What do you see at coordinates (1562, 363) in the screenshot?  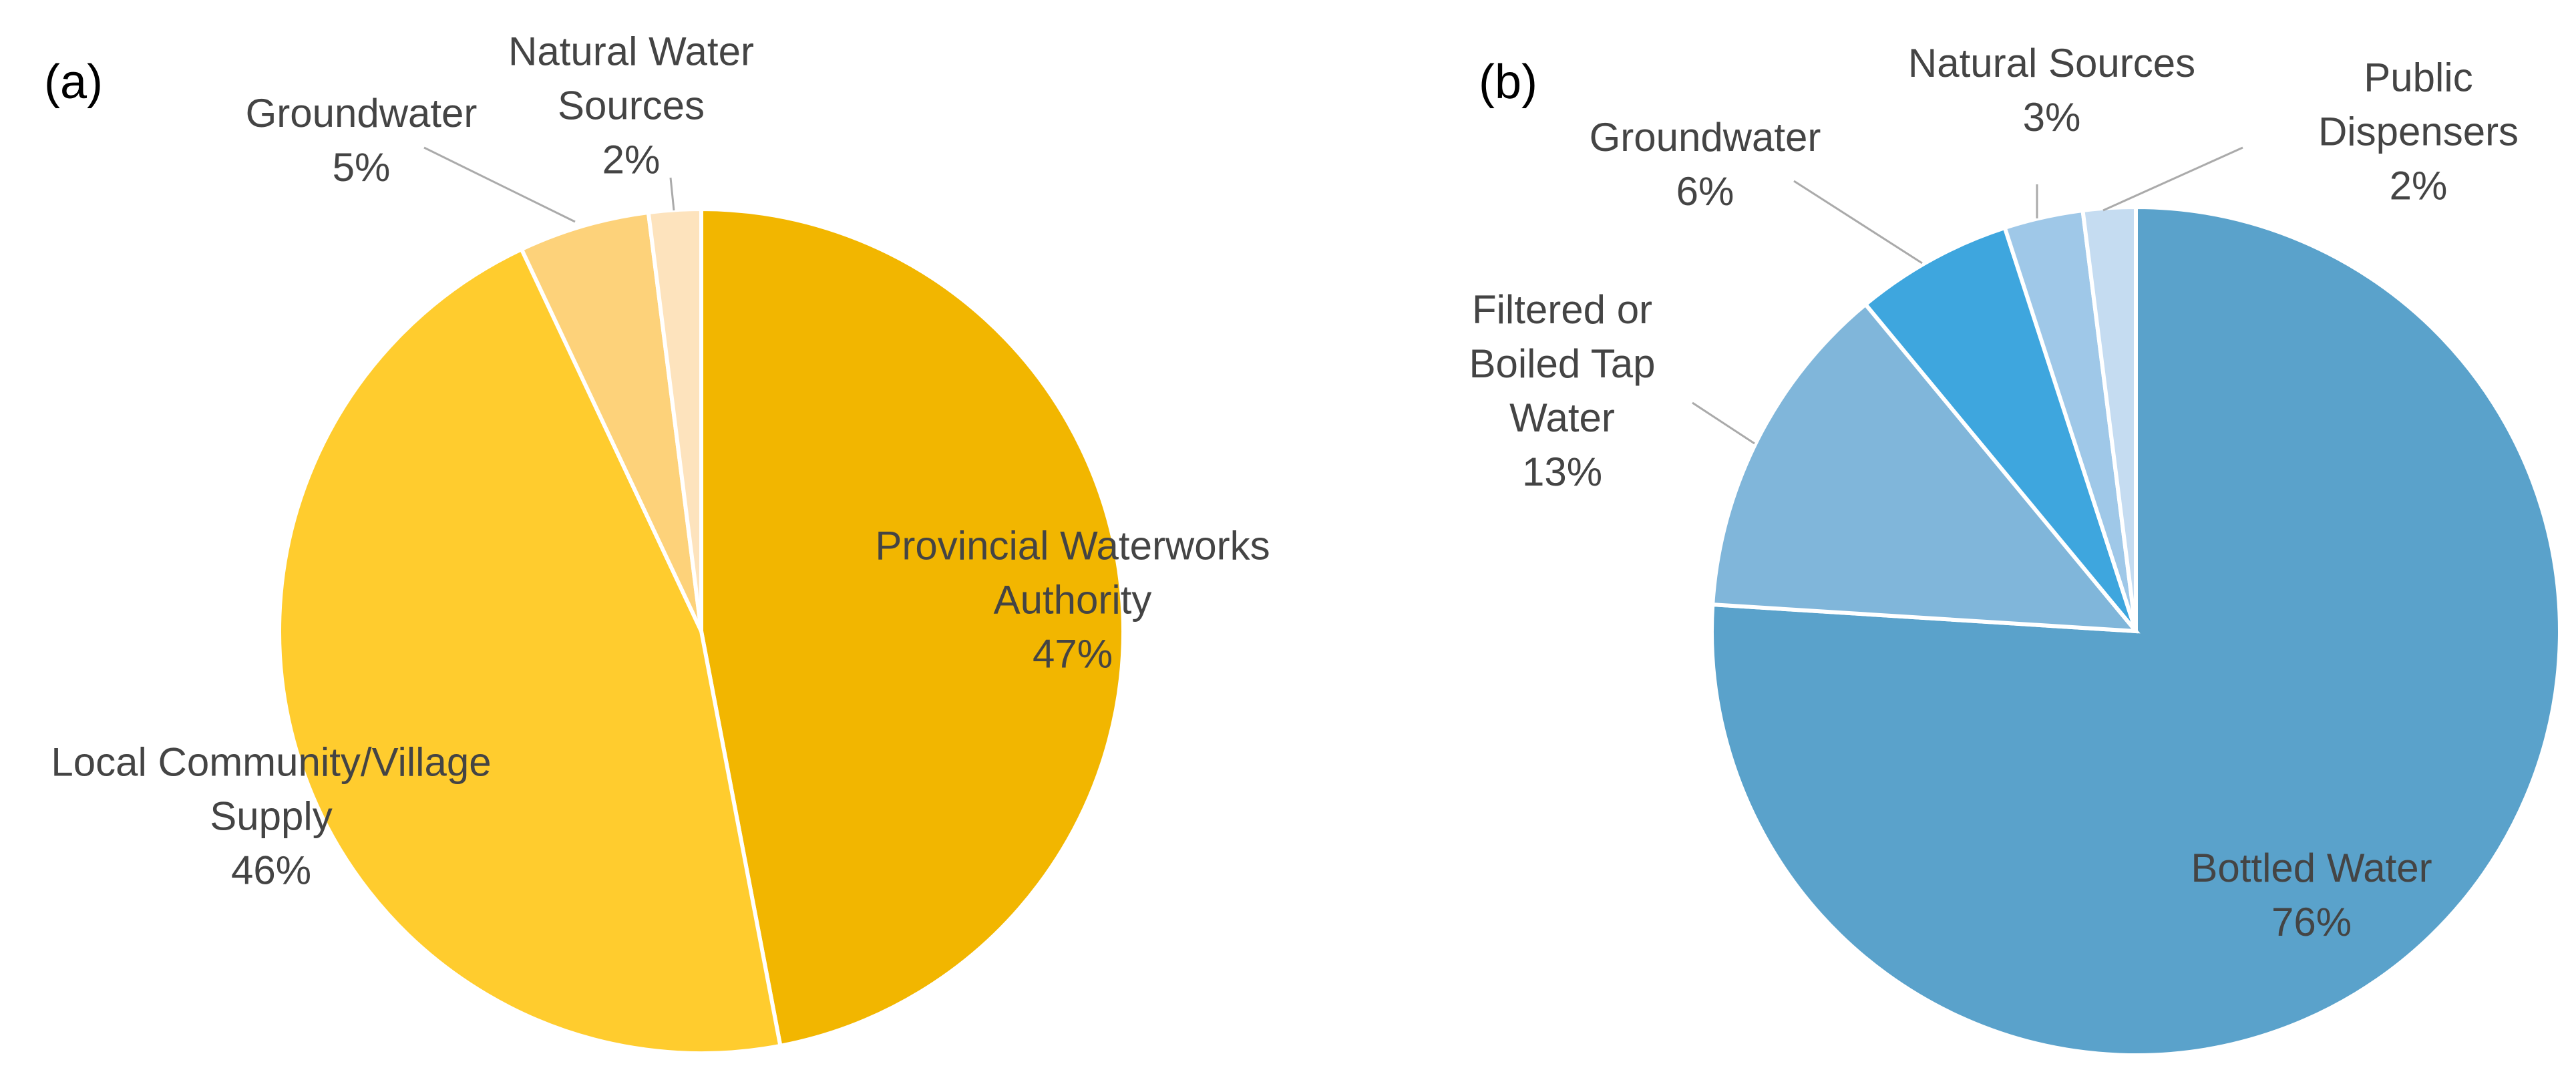 I see `category-label: Filtered or Boiled Tap Water` at bounding box center [1562, 363].